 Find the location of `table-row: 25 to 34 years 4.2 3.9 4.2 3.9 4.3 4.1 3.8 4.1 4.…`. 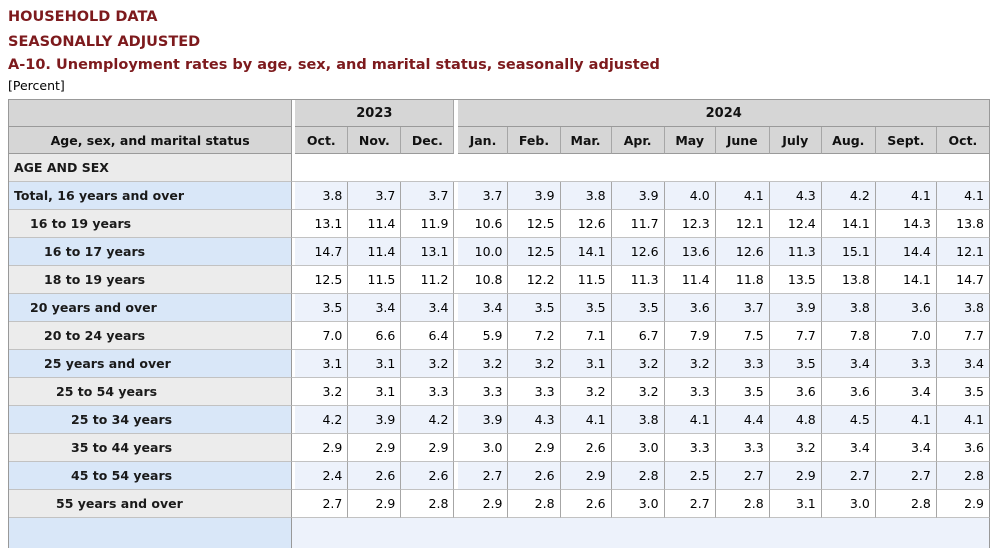

table-row: 25 to 34 years 4.2 3.9 4.2 3.9 4.3 4.1 3.8 4.1 4.… is located at coordinates (499, 420).